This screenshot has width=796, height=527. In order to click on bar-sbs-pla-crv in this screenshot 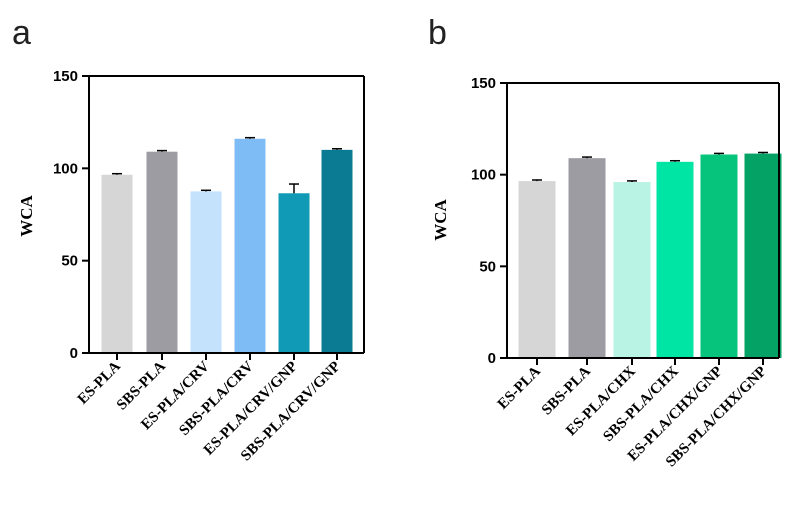, I will do `click(250, 245)`.